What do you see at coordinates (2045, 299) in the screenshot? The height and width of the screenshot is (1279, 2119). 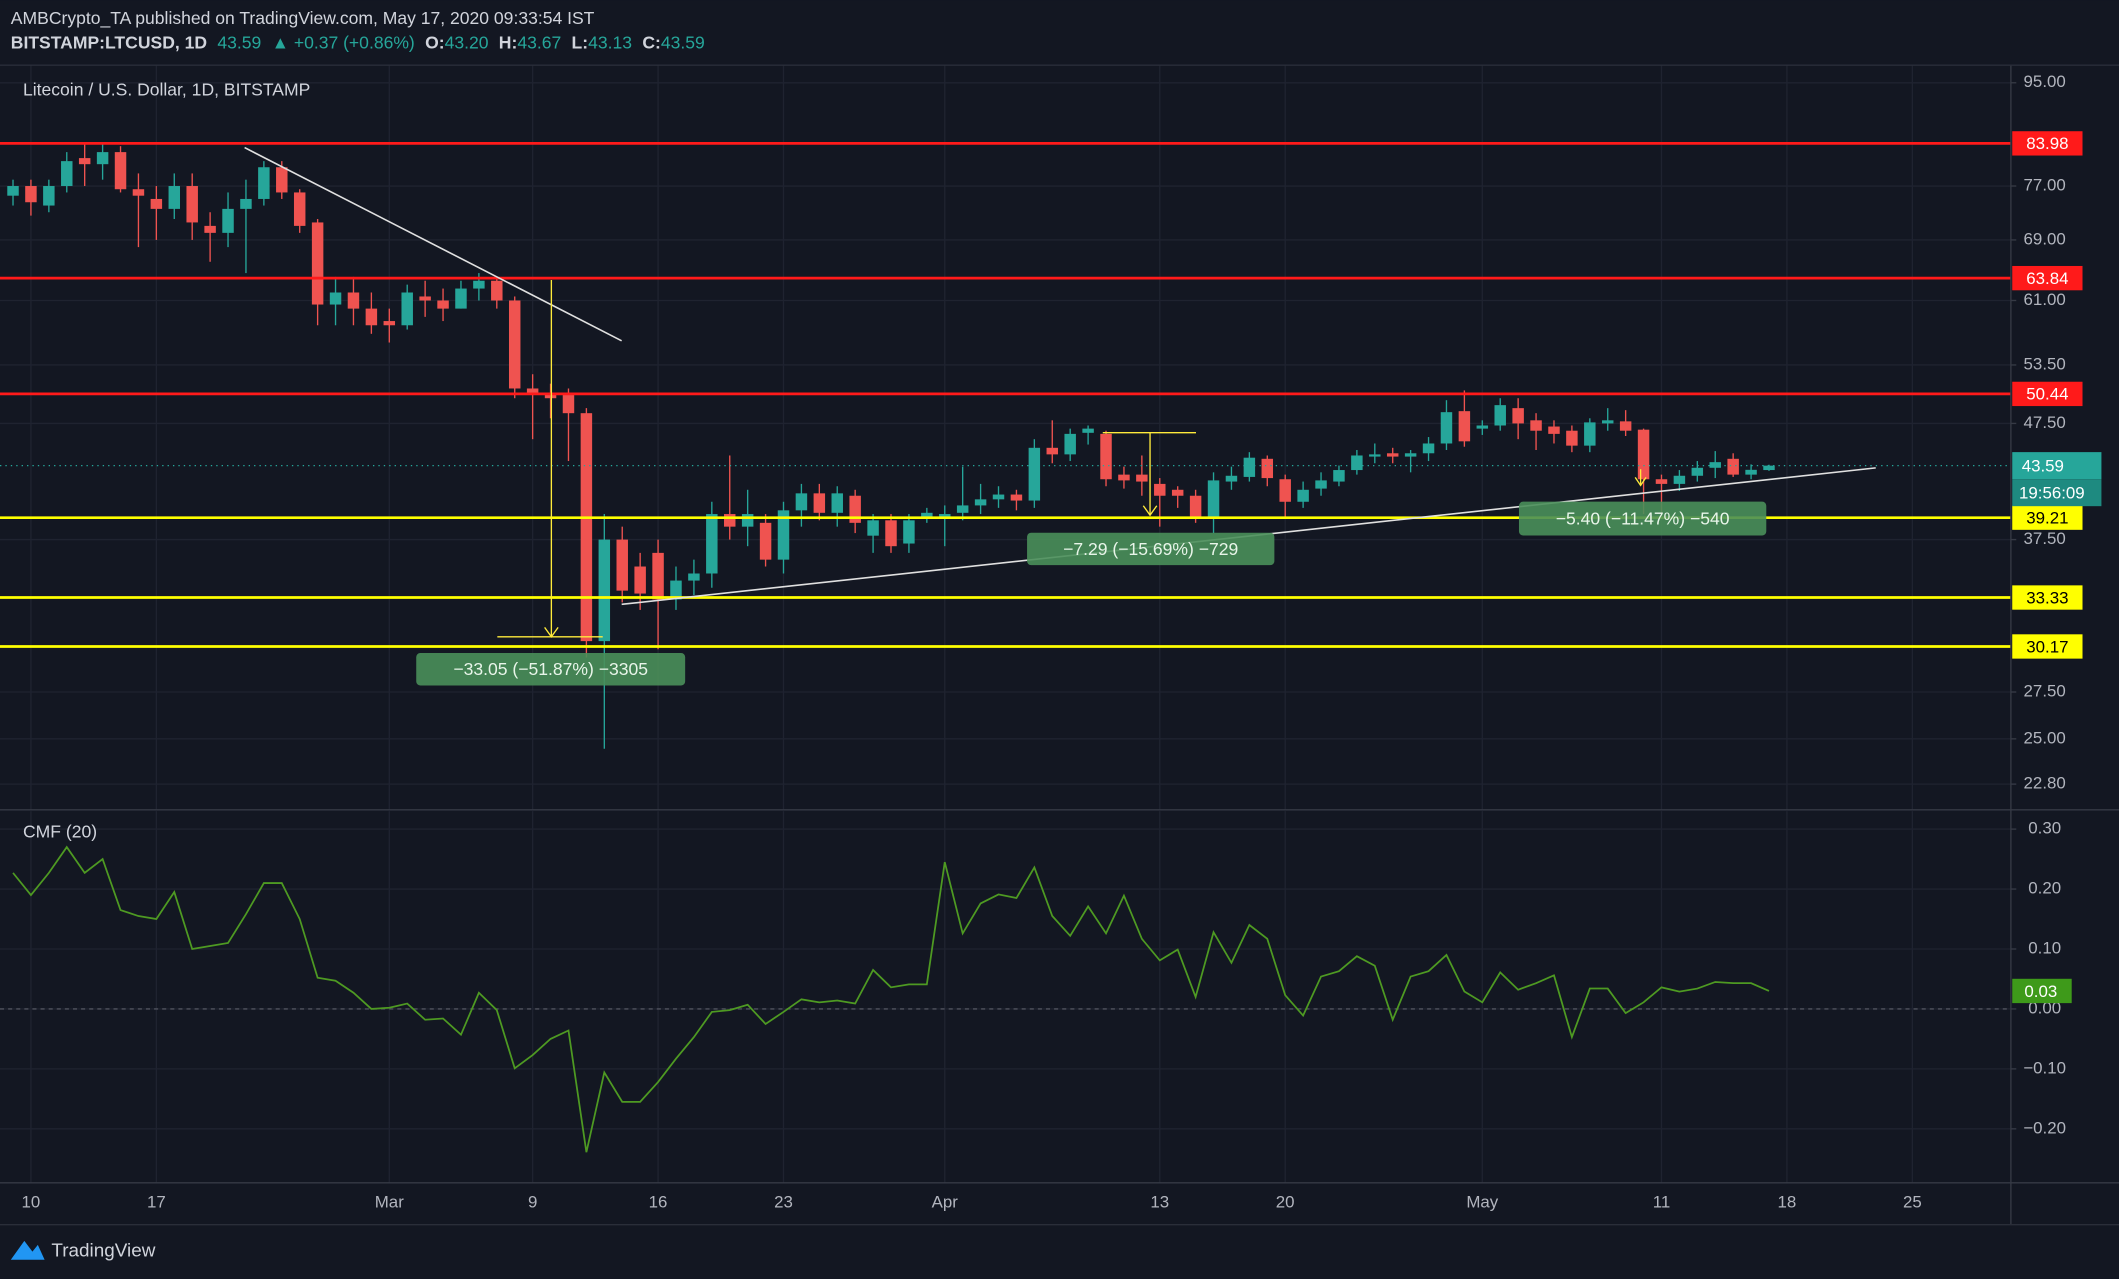 I see `y-tick-label: 61.00` at bounding box center [2045, 299].